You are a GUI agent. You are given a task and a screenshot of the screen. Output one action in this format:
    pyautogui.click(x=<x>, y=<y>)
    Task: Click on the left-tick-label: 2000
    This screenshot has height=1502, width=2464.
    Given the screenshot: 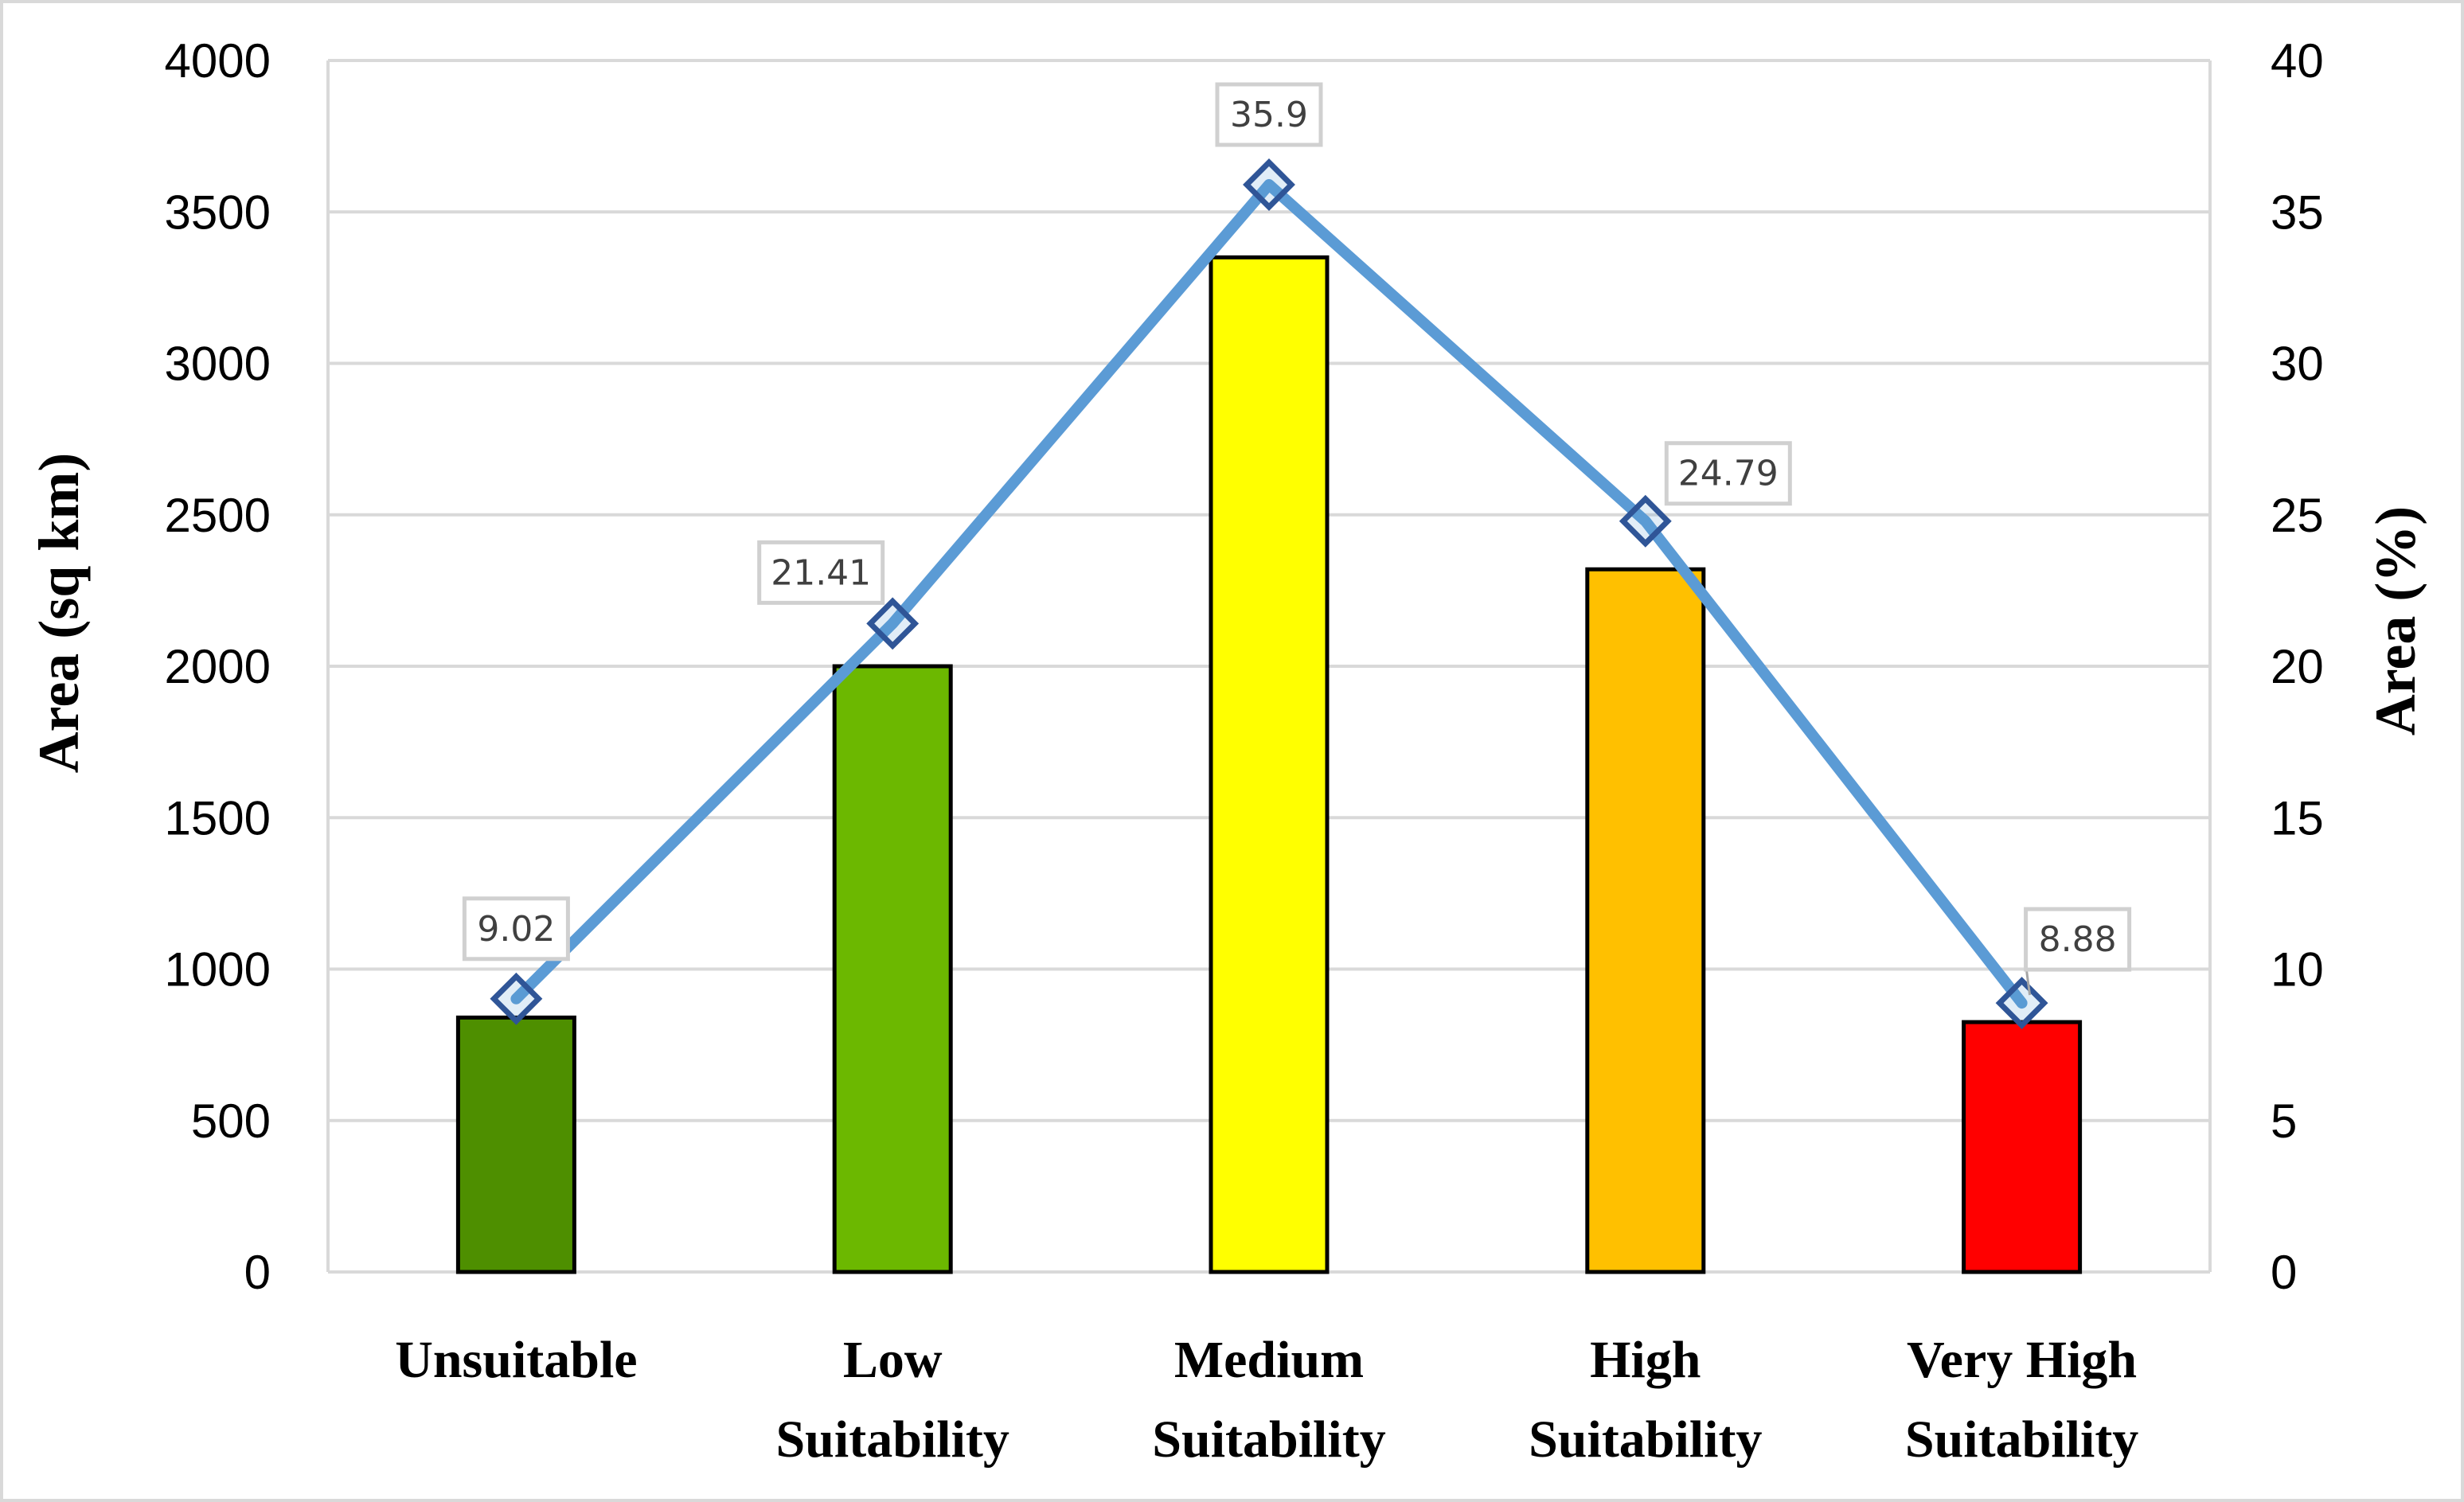 What is the action you would take?
    pyautogui.click(x=218, y=666)
    